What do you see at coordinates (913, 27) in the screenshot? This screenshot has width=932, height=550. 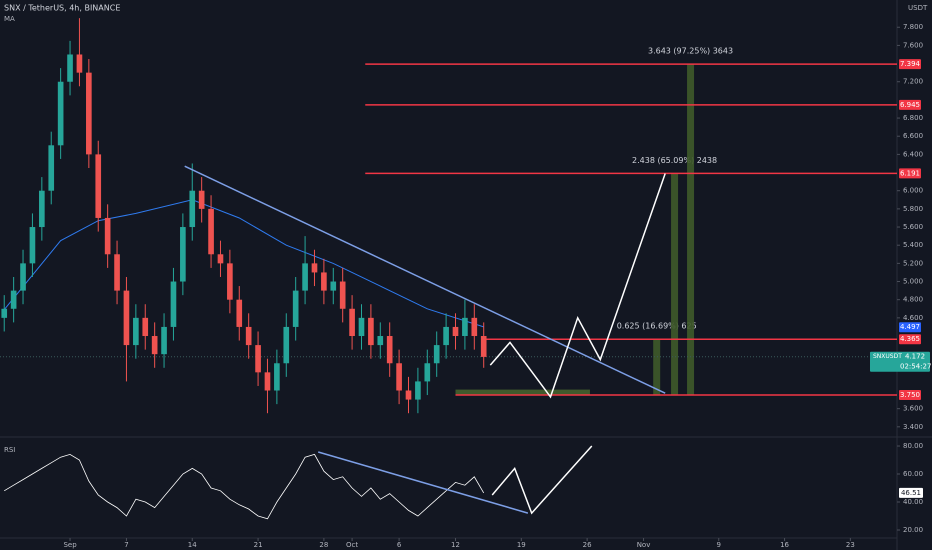 I see `y-tick-label: 7.800` at bounding box center [913, 27].